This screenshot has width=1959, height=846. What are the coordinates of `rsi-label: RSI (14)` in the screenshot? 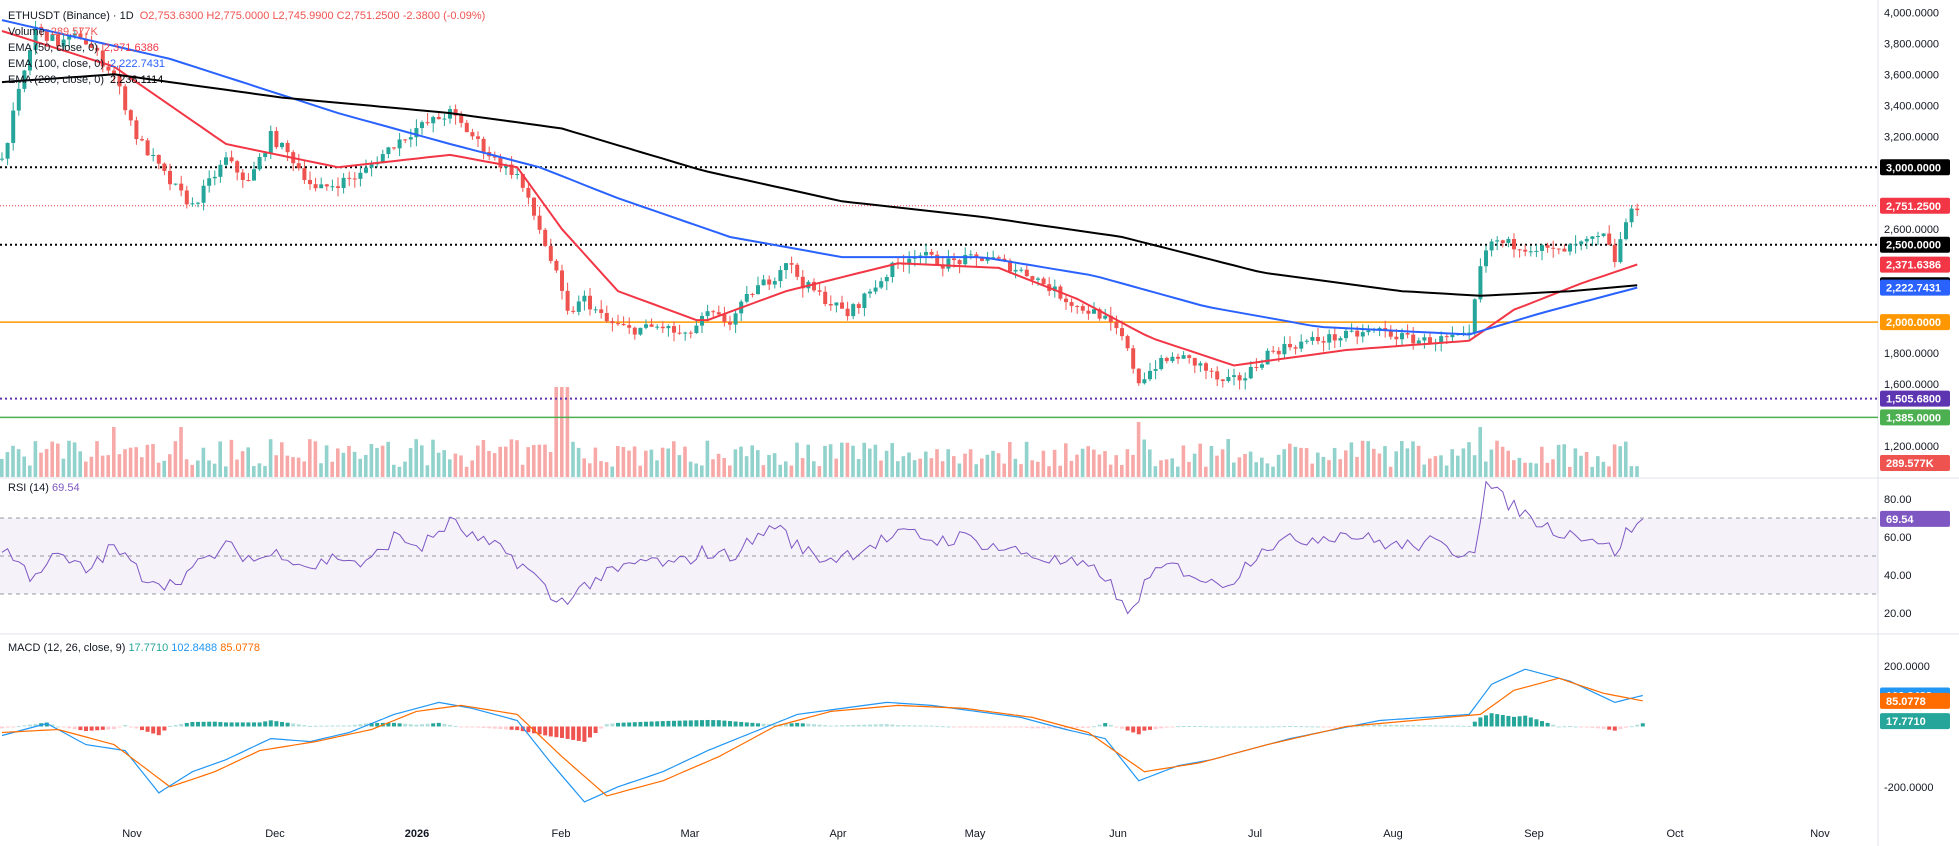 It's located at (28, 488).